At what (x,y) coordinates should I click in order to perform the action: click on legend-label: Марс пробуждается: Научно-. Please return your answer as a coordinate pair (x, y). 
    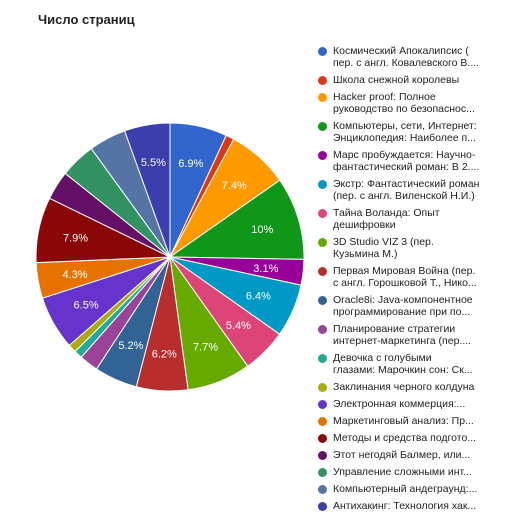
    Looking at the image, I should click on (404, 155).